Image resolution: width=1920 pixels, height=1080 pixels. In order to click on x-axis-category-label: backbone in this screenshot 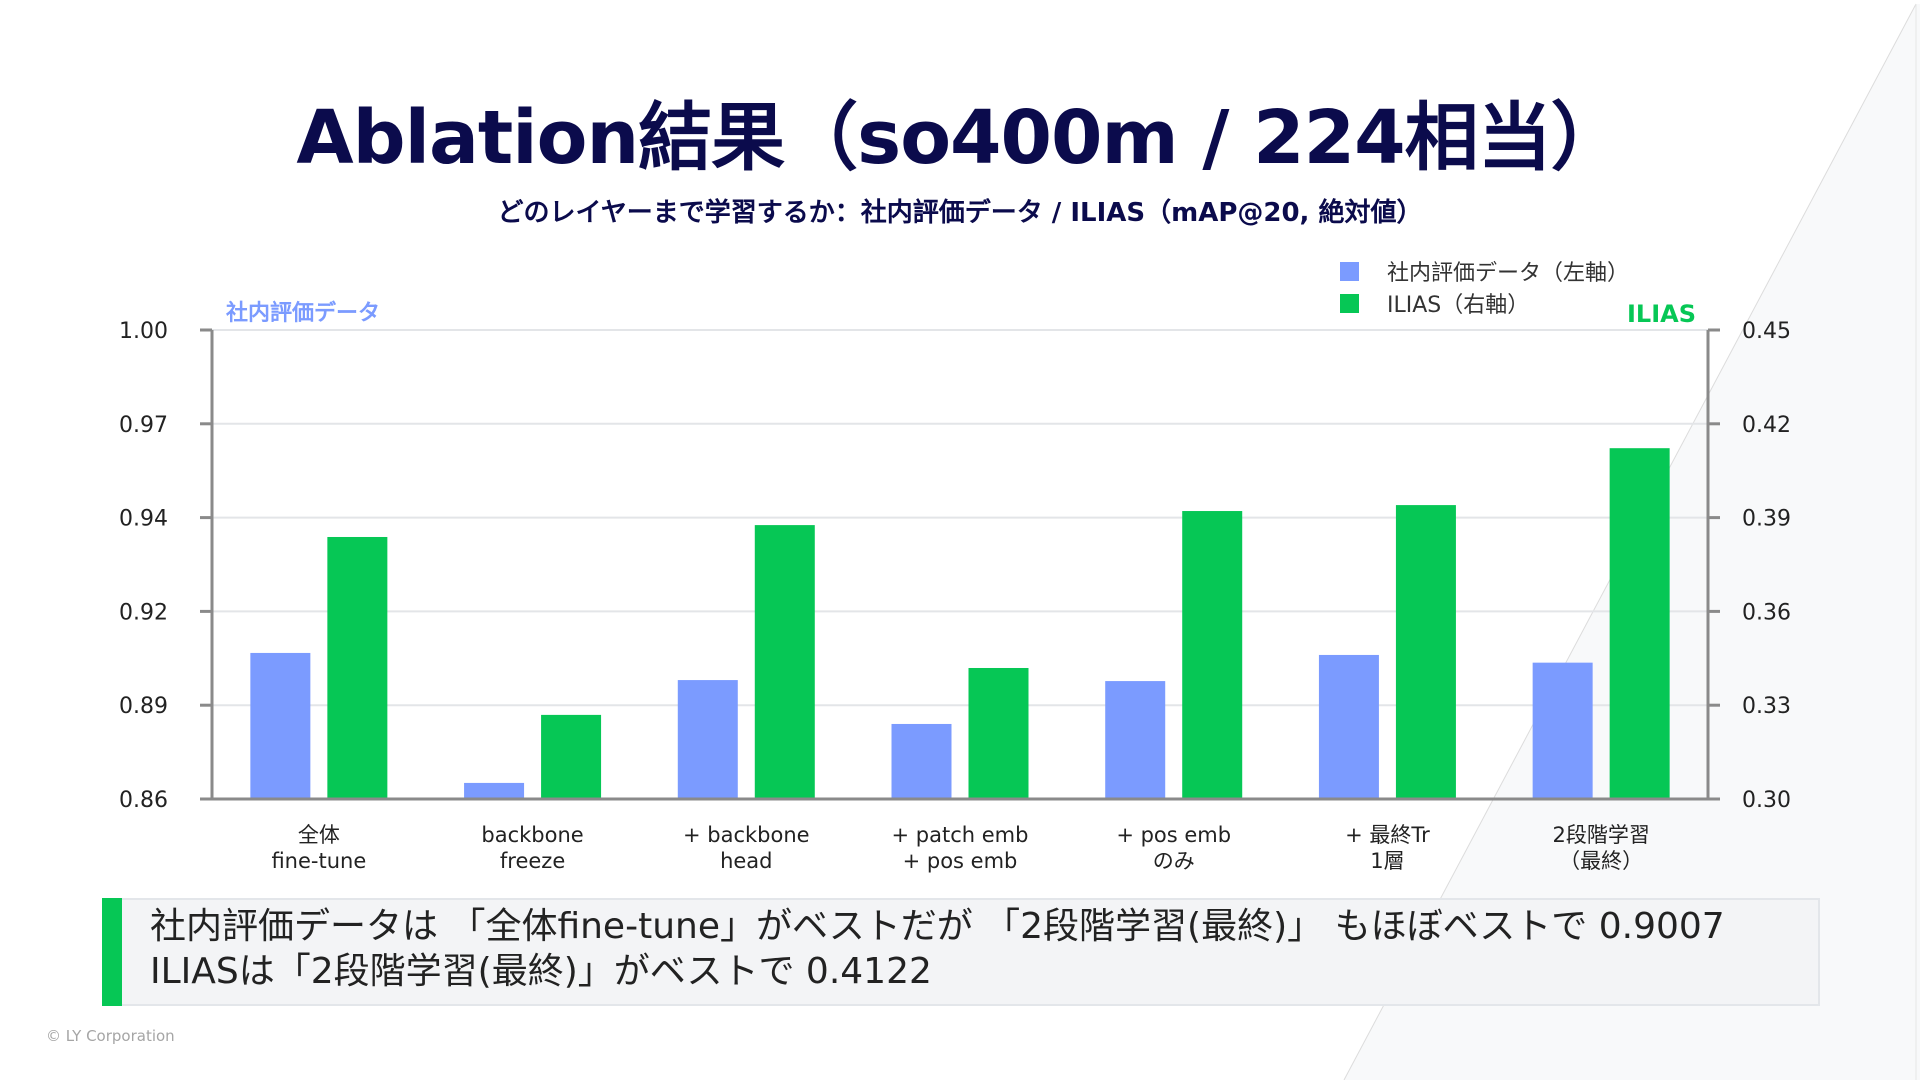, I will do `click(532, 835)`.